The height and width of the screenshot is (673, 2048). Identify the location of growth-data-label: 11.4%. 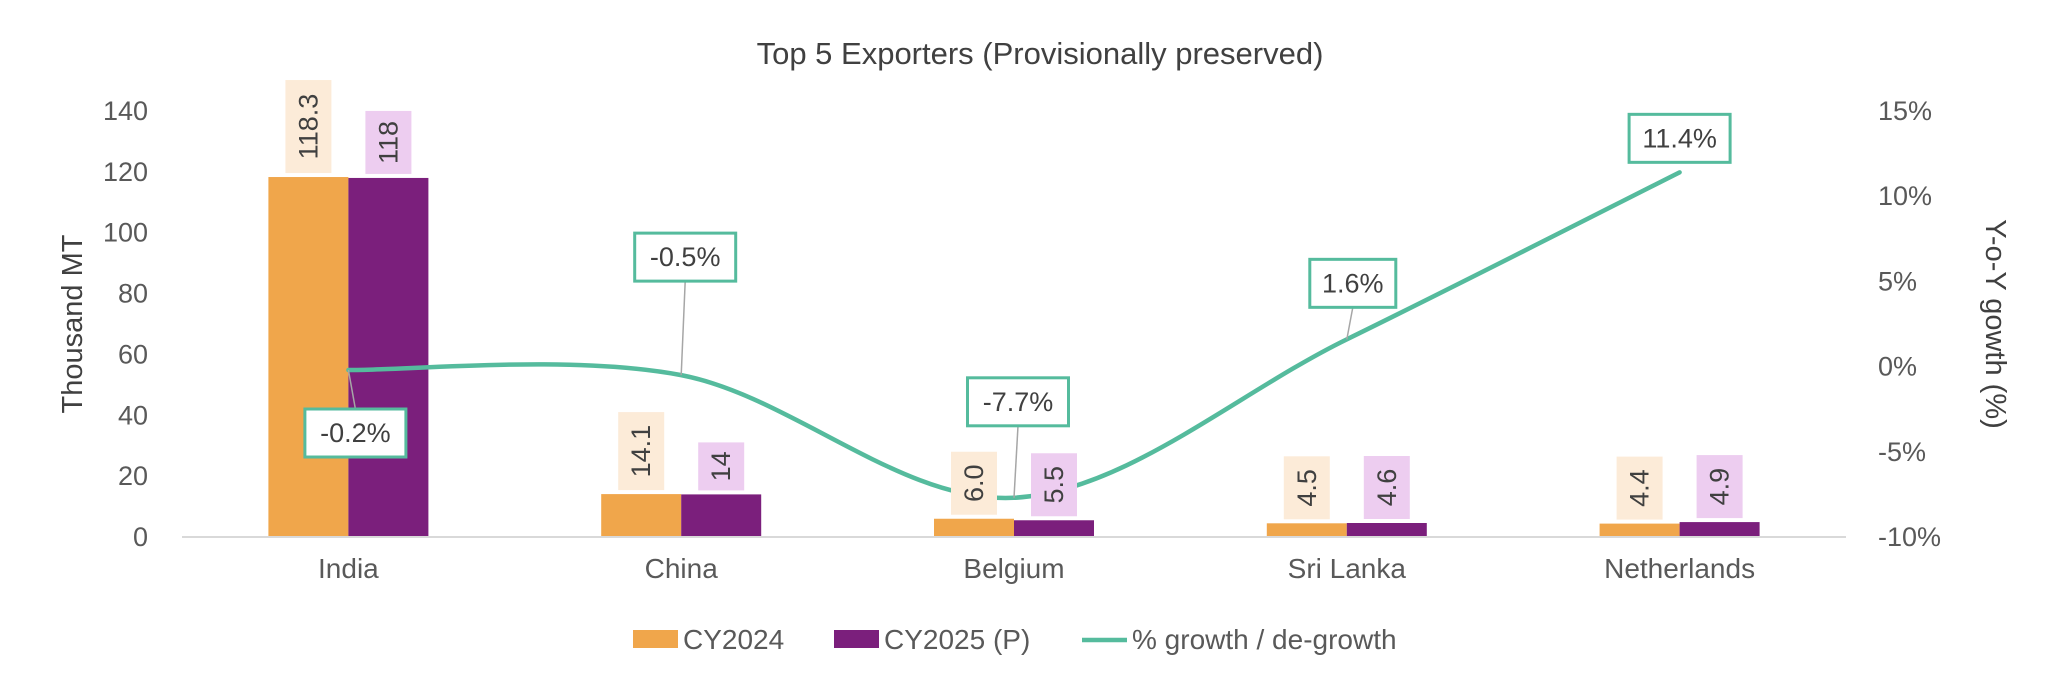
(1679, 138).